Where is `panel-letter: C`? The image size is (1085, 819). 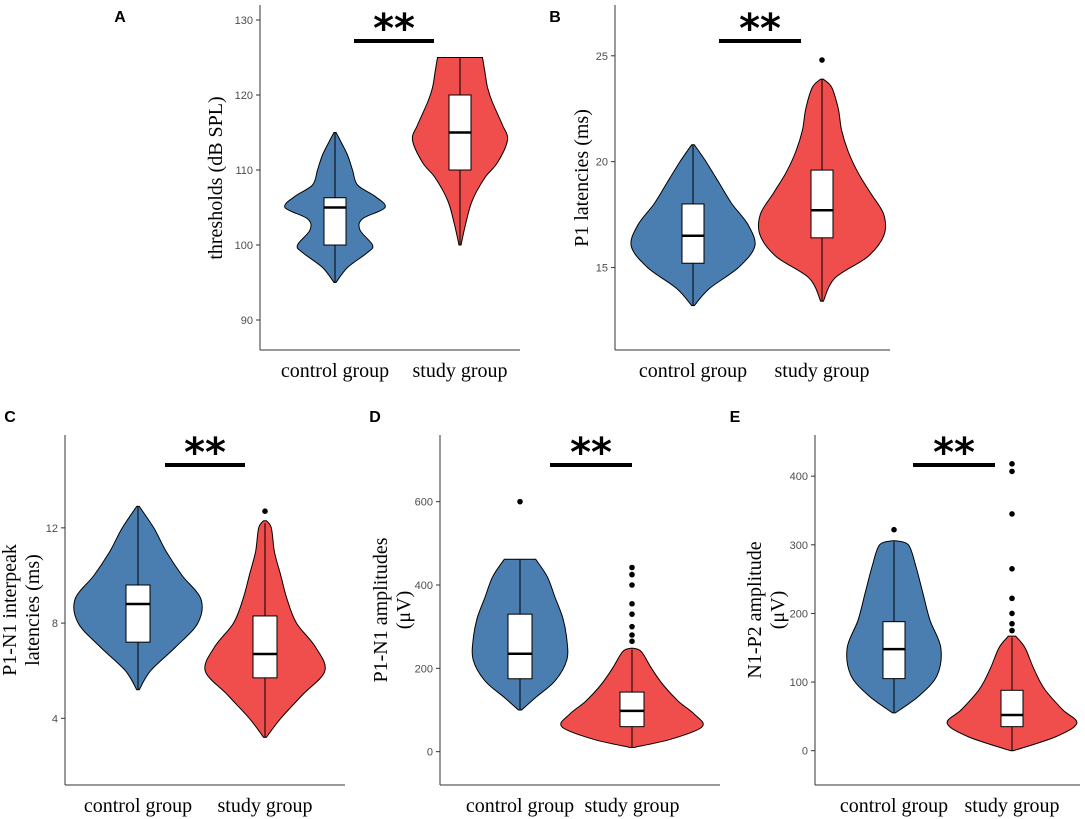
panel-letter: C is located at coordinates (10, 417).